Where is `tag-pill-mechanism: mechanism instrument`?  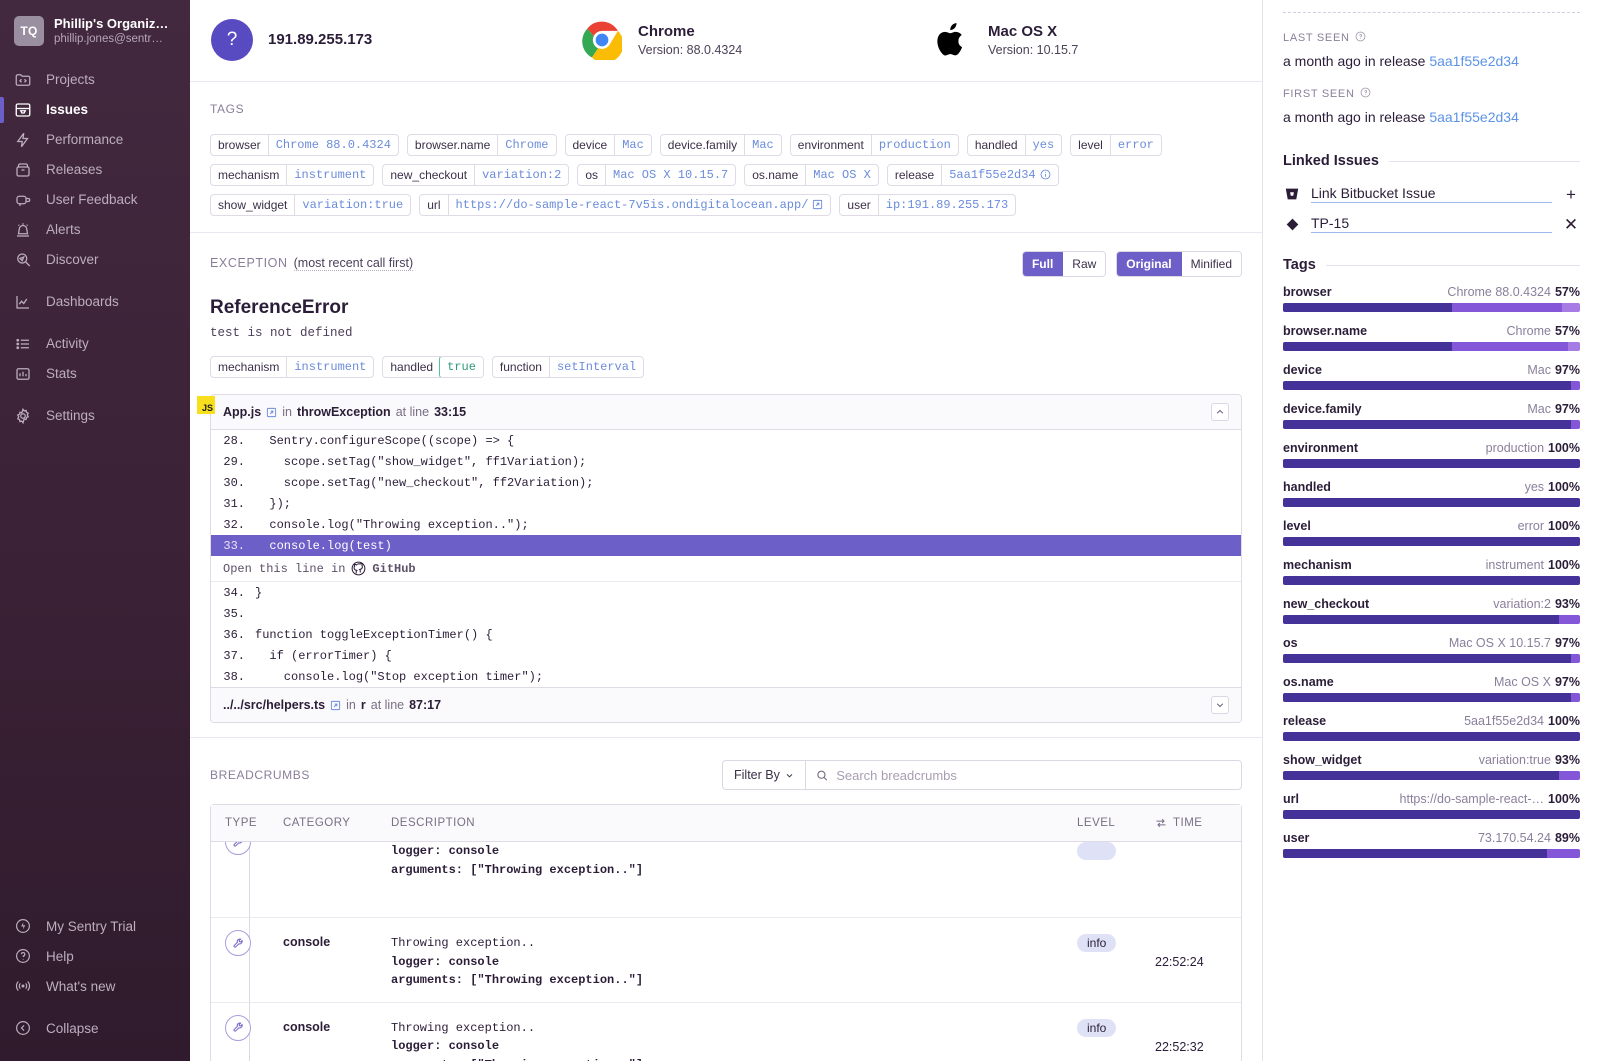
tag-pill-mechanism: mechanism instrument is located at coordinates (292, 174).